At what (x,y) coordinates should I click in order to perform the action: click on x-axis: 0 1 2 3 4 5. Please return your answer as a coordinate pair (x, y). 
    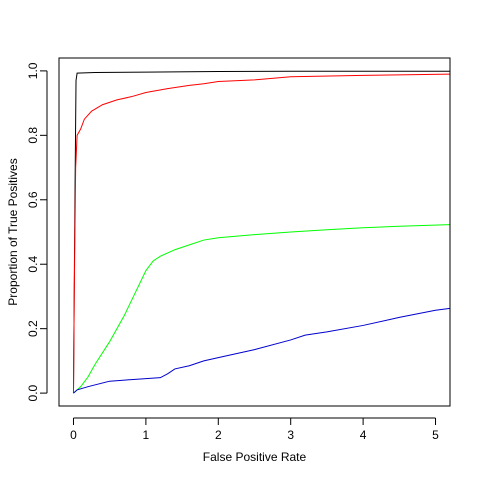
    Looking at the image, I should click on (254, 429).